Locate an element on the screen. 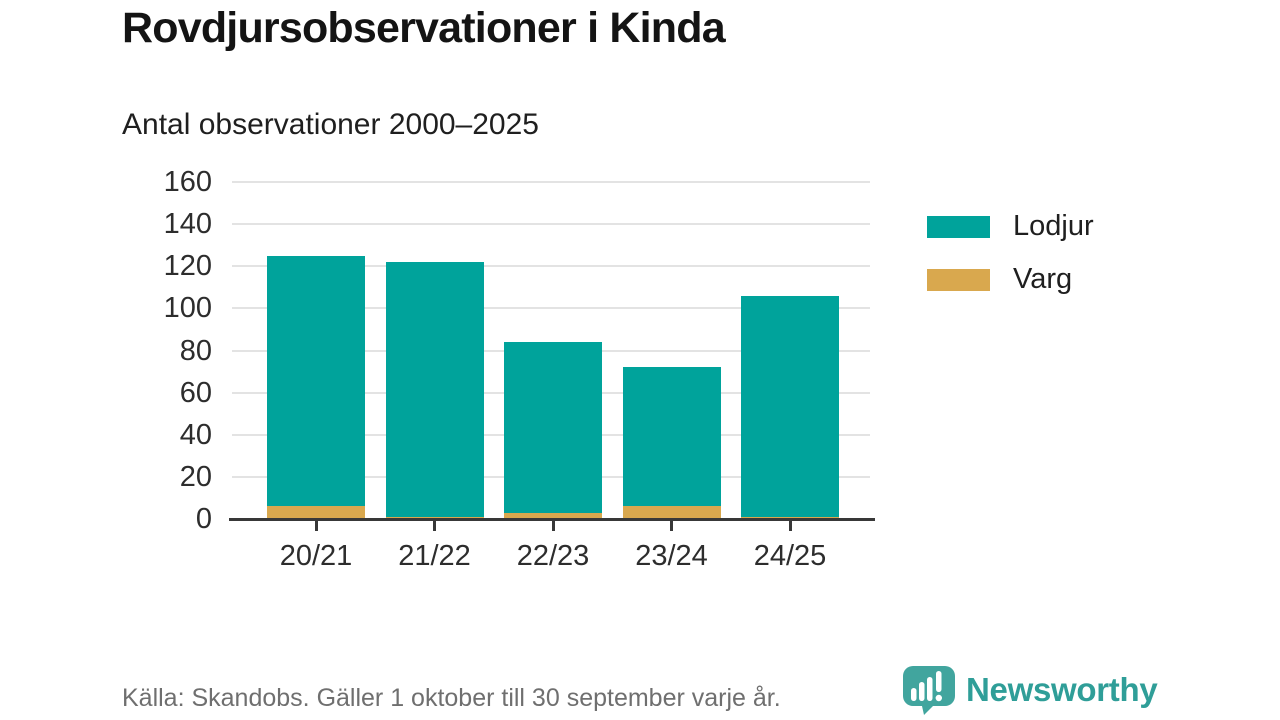  y-tick-label-80: 80 is located at coordinates (195, 350).